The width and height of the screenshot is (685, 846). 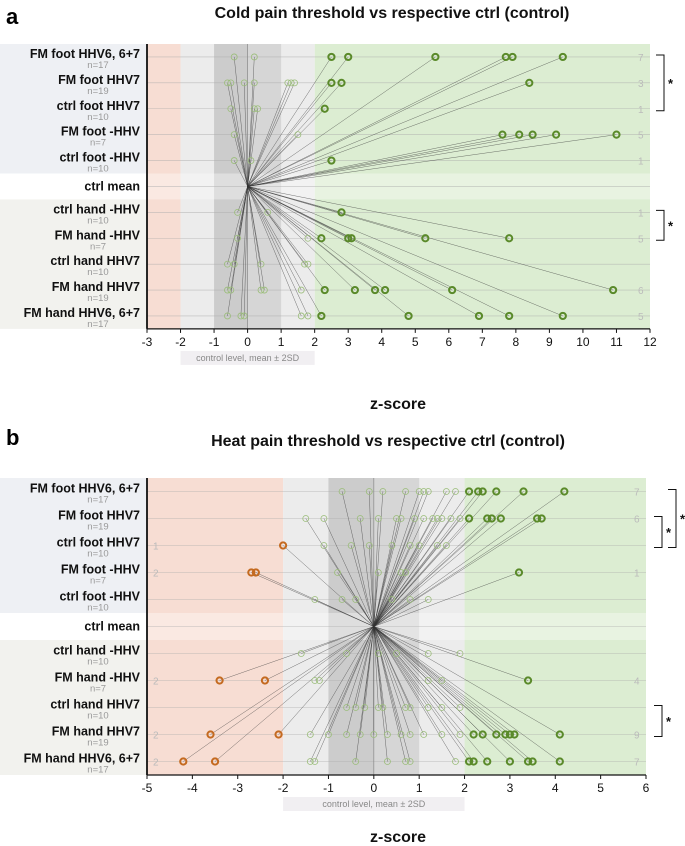 What do you see at coordinates (348, 342) in the screenshot?
I see `x-tick-label: 3` at bounding box center [348, 342].